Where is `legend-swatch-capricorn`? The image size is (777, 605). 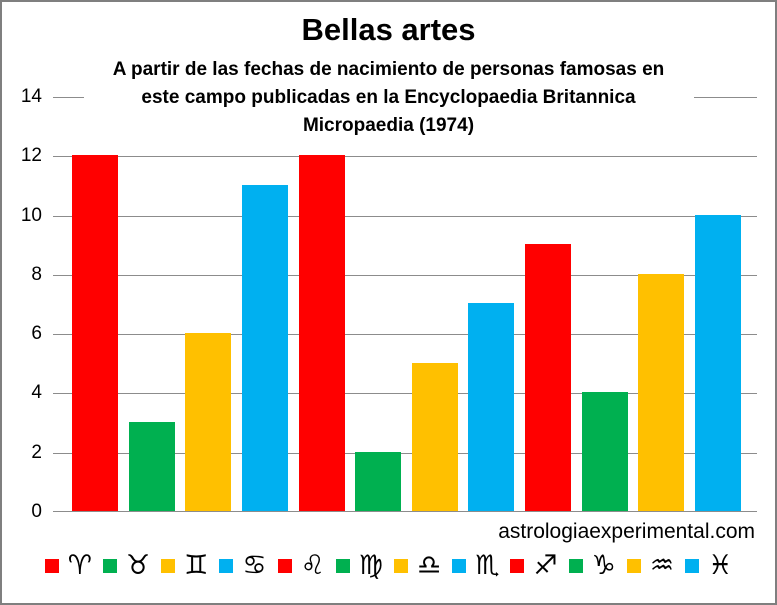
legend-swatch-capricorn is located at coordinates (575, 566).